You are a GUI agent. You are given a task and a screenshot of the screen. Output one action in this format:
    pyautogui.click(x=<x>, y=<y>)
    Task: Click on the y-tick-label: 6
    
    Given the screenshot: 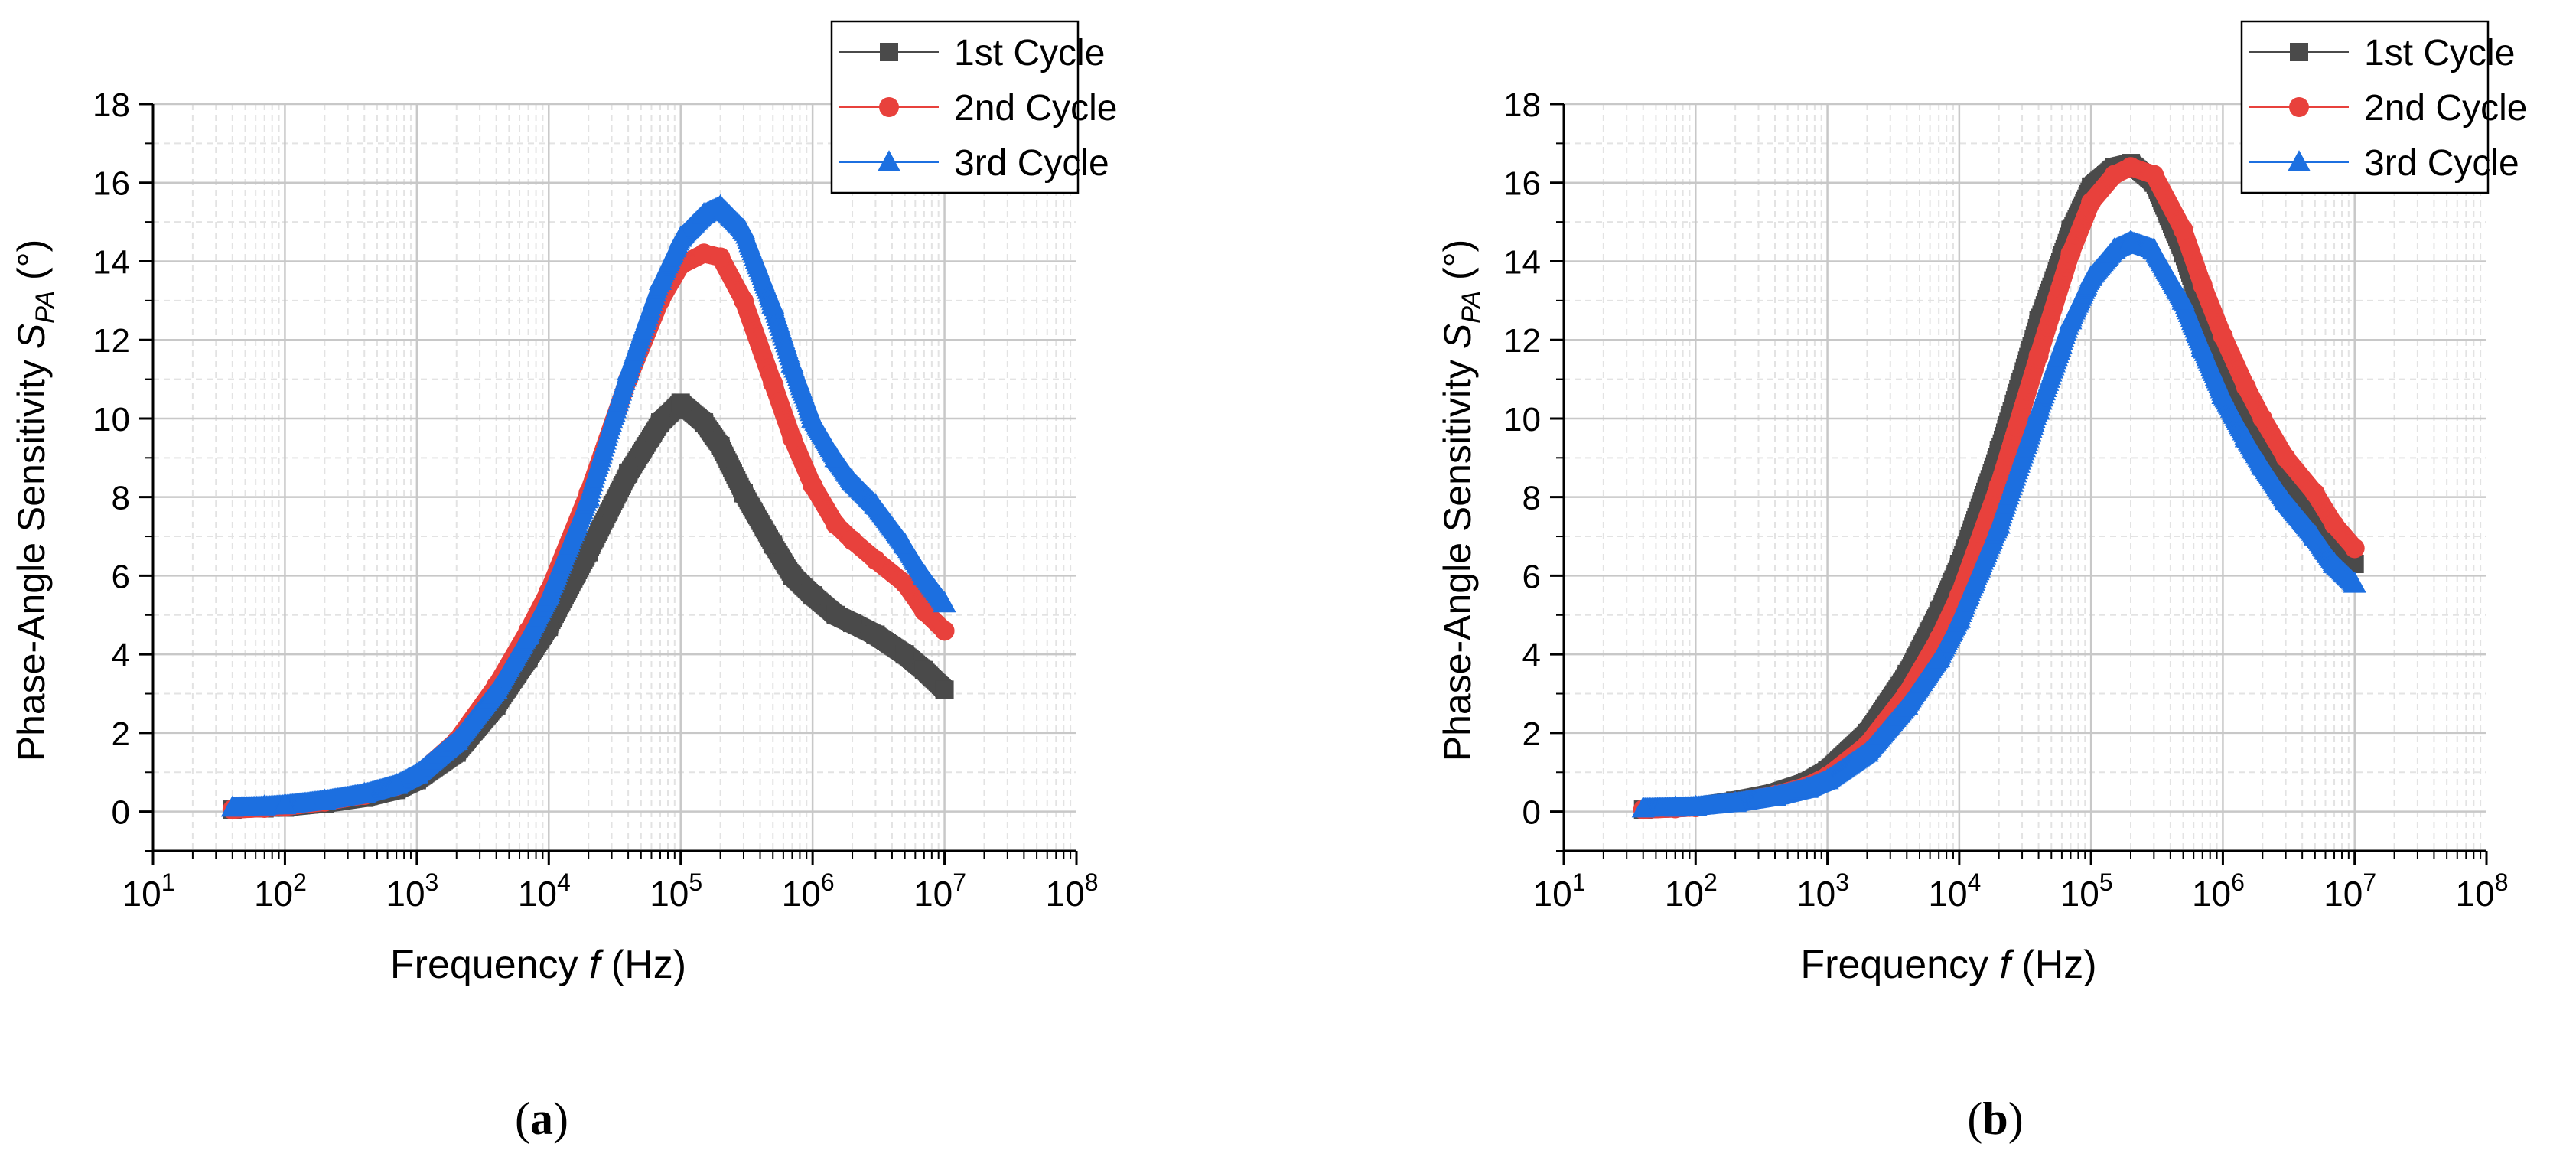 What is the action you would take?
    pyautogui.click(x=121, y=576)
    